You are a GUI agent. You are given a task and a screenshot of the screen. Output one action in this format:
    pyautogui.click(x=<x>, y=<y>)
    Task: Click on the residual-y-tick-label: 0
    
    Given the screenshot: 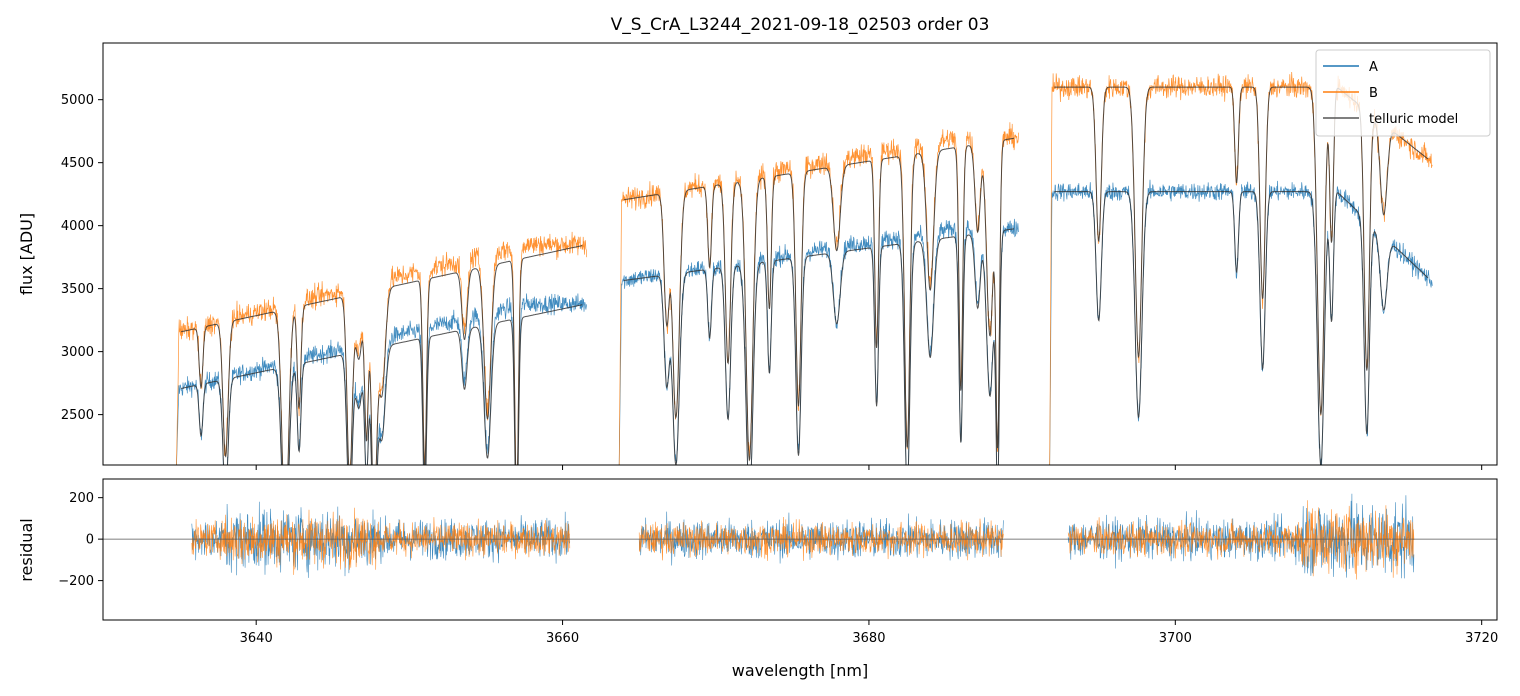 What is the action you would take?
    pyautogui.click(x=90, y=540)
    